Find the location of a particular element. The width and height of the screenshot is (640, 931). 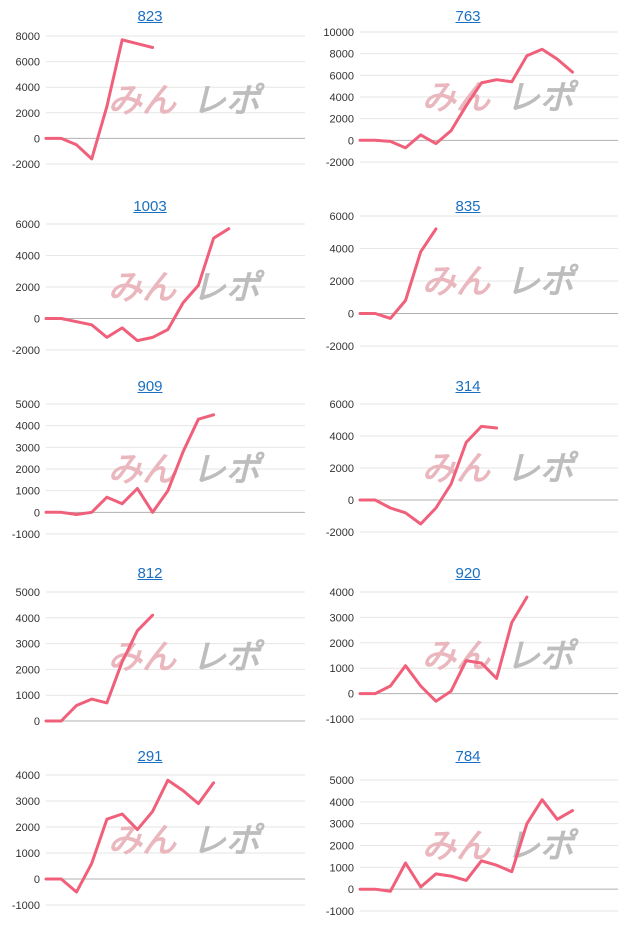

chart-panel: 763 -2000 0 2000 4000 6000 8000 10000 みん レポ is located at coordinates (468, 87).